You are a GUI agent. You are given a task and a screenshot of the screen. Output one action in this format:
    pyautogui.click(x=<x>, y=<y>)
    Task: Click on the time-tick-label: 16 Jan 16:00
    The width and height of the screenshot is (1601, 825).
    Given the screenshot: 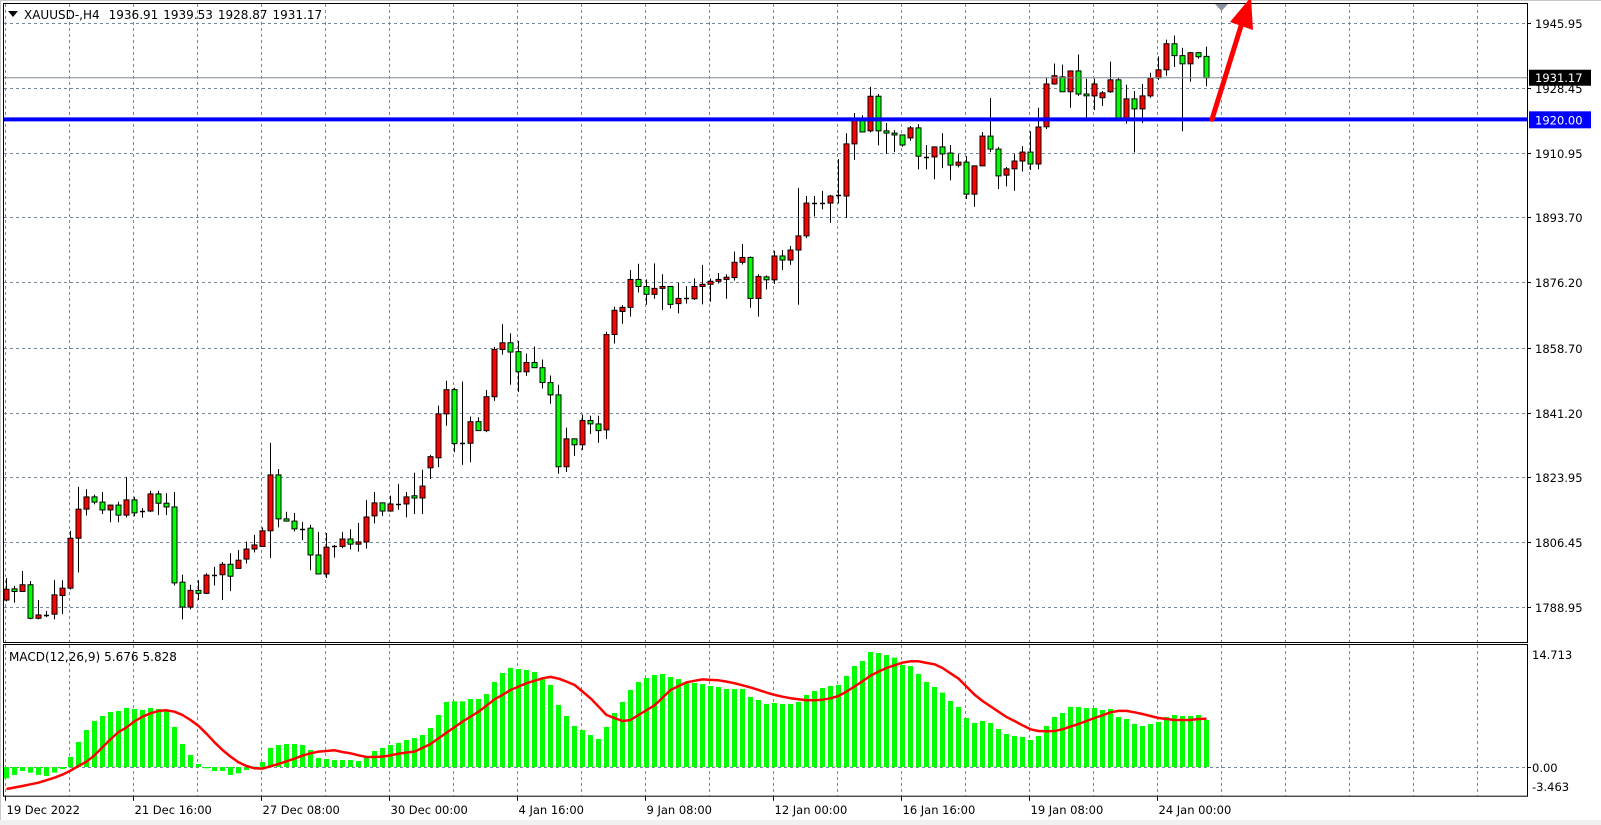 What is the action you would take?
    pyautogui.click(x=939, y=810)
    